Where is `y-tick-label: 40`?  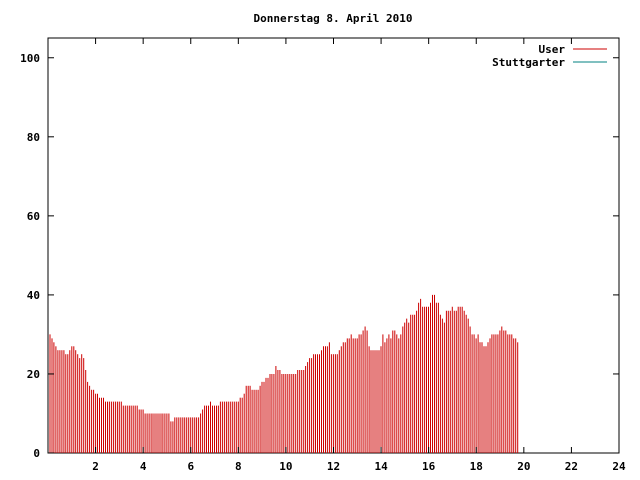 y-tick-label: 40 is located at coordinates (33, 295).